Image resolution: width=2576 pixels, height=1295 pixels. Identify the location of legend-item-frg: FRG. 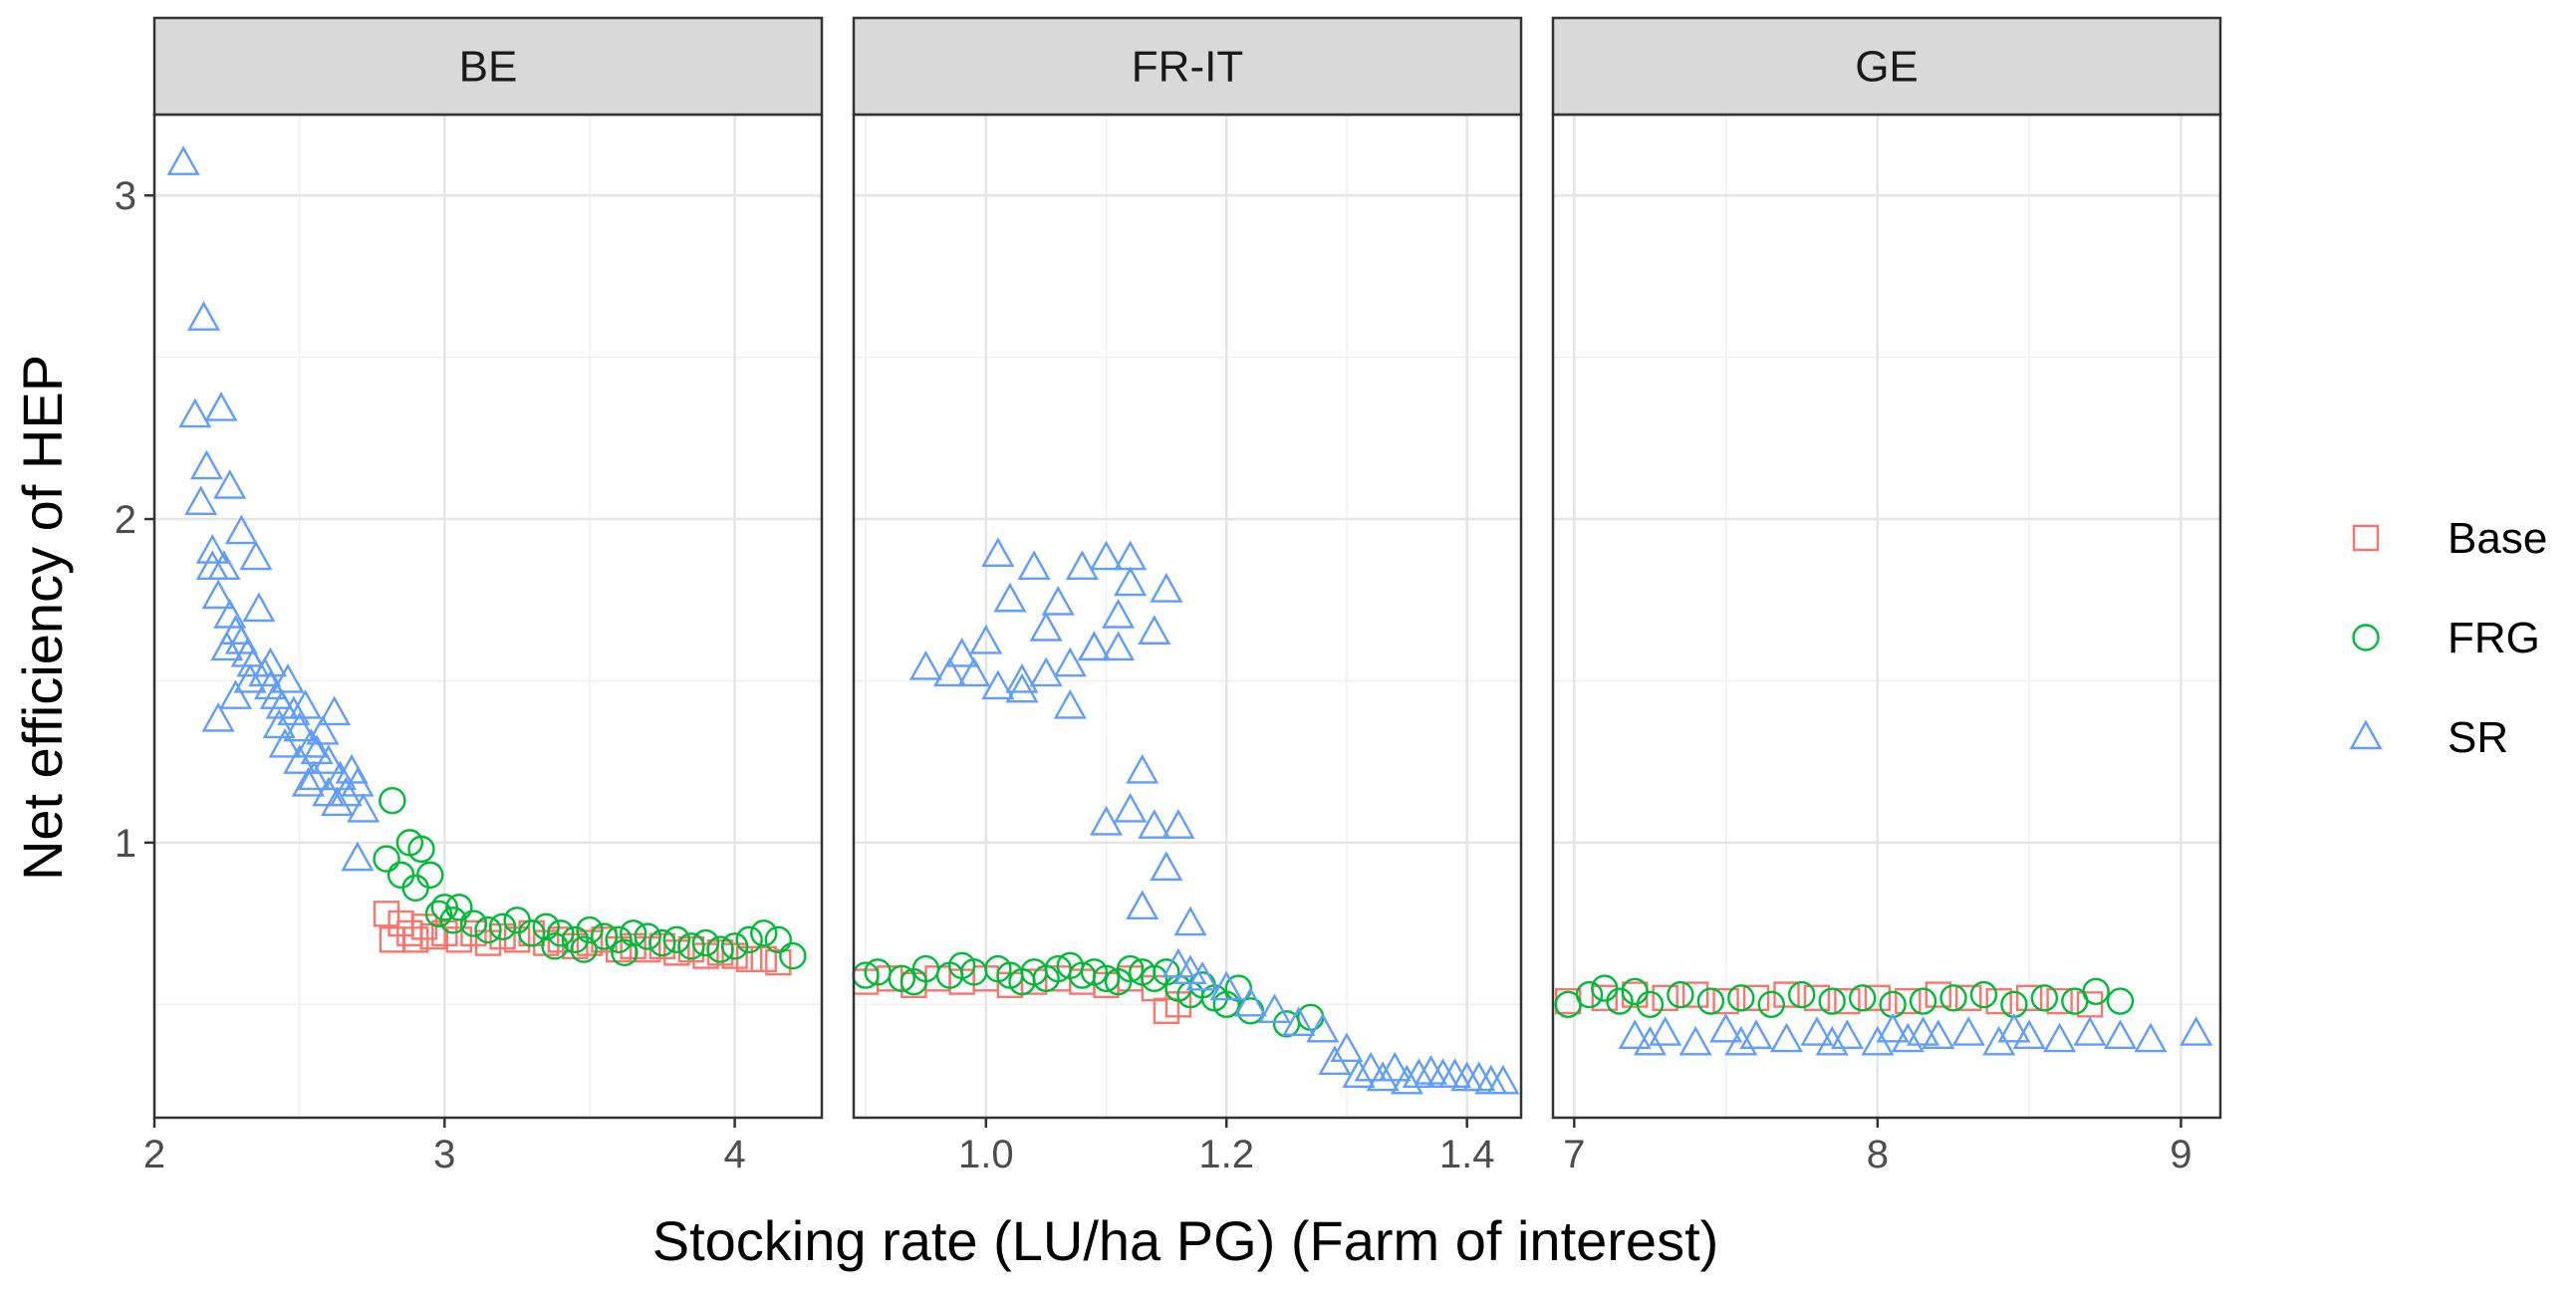
(2446, 638).